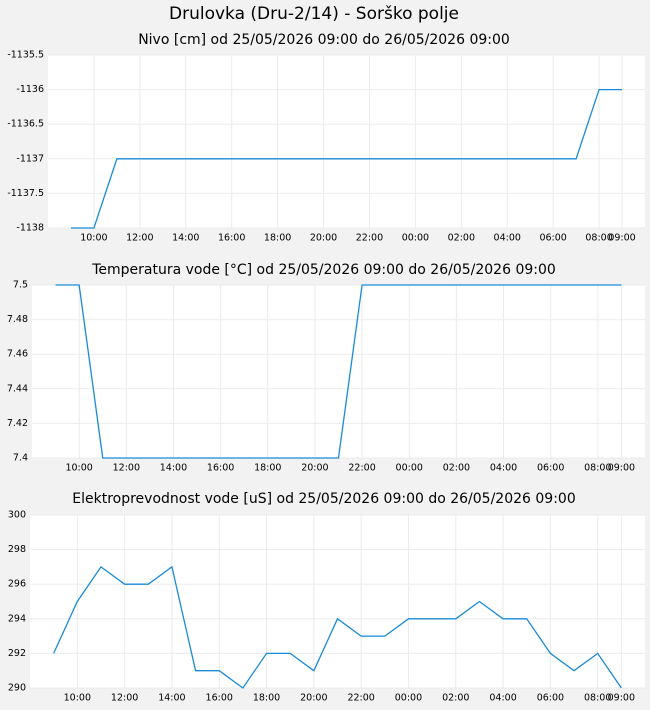  I want to click on y-tick-label: 7.48, so click(17, 319).